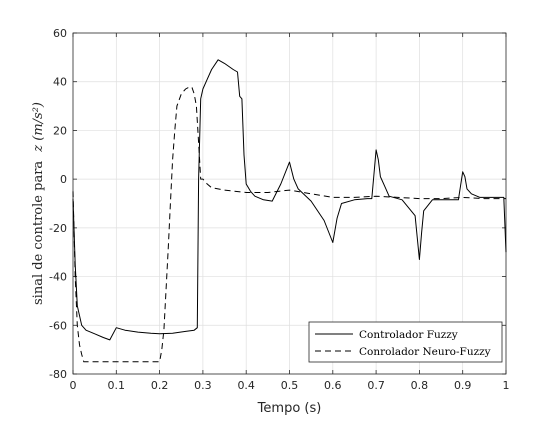 The width and height of the screenshot is (560, 424). I want to click on legend: Controlador Fuzzy Conrolador Neuro-Fuzzy, so click(405, 342).